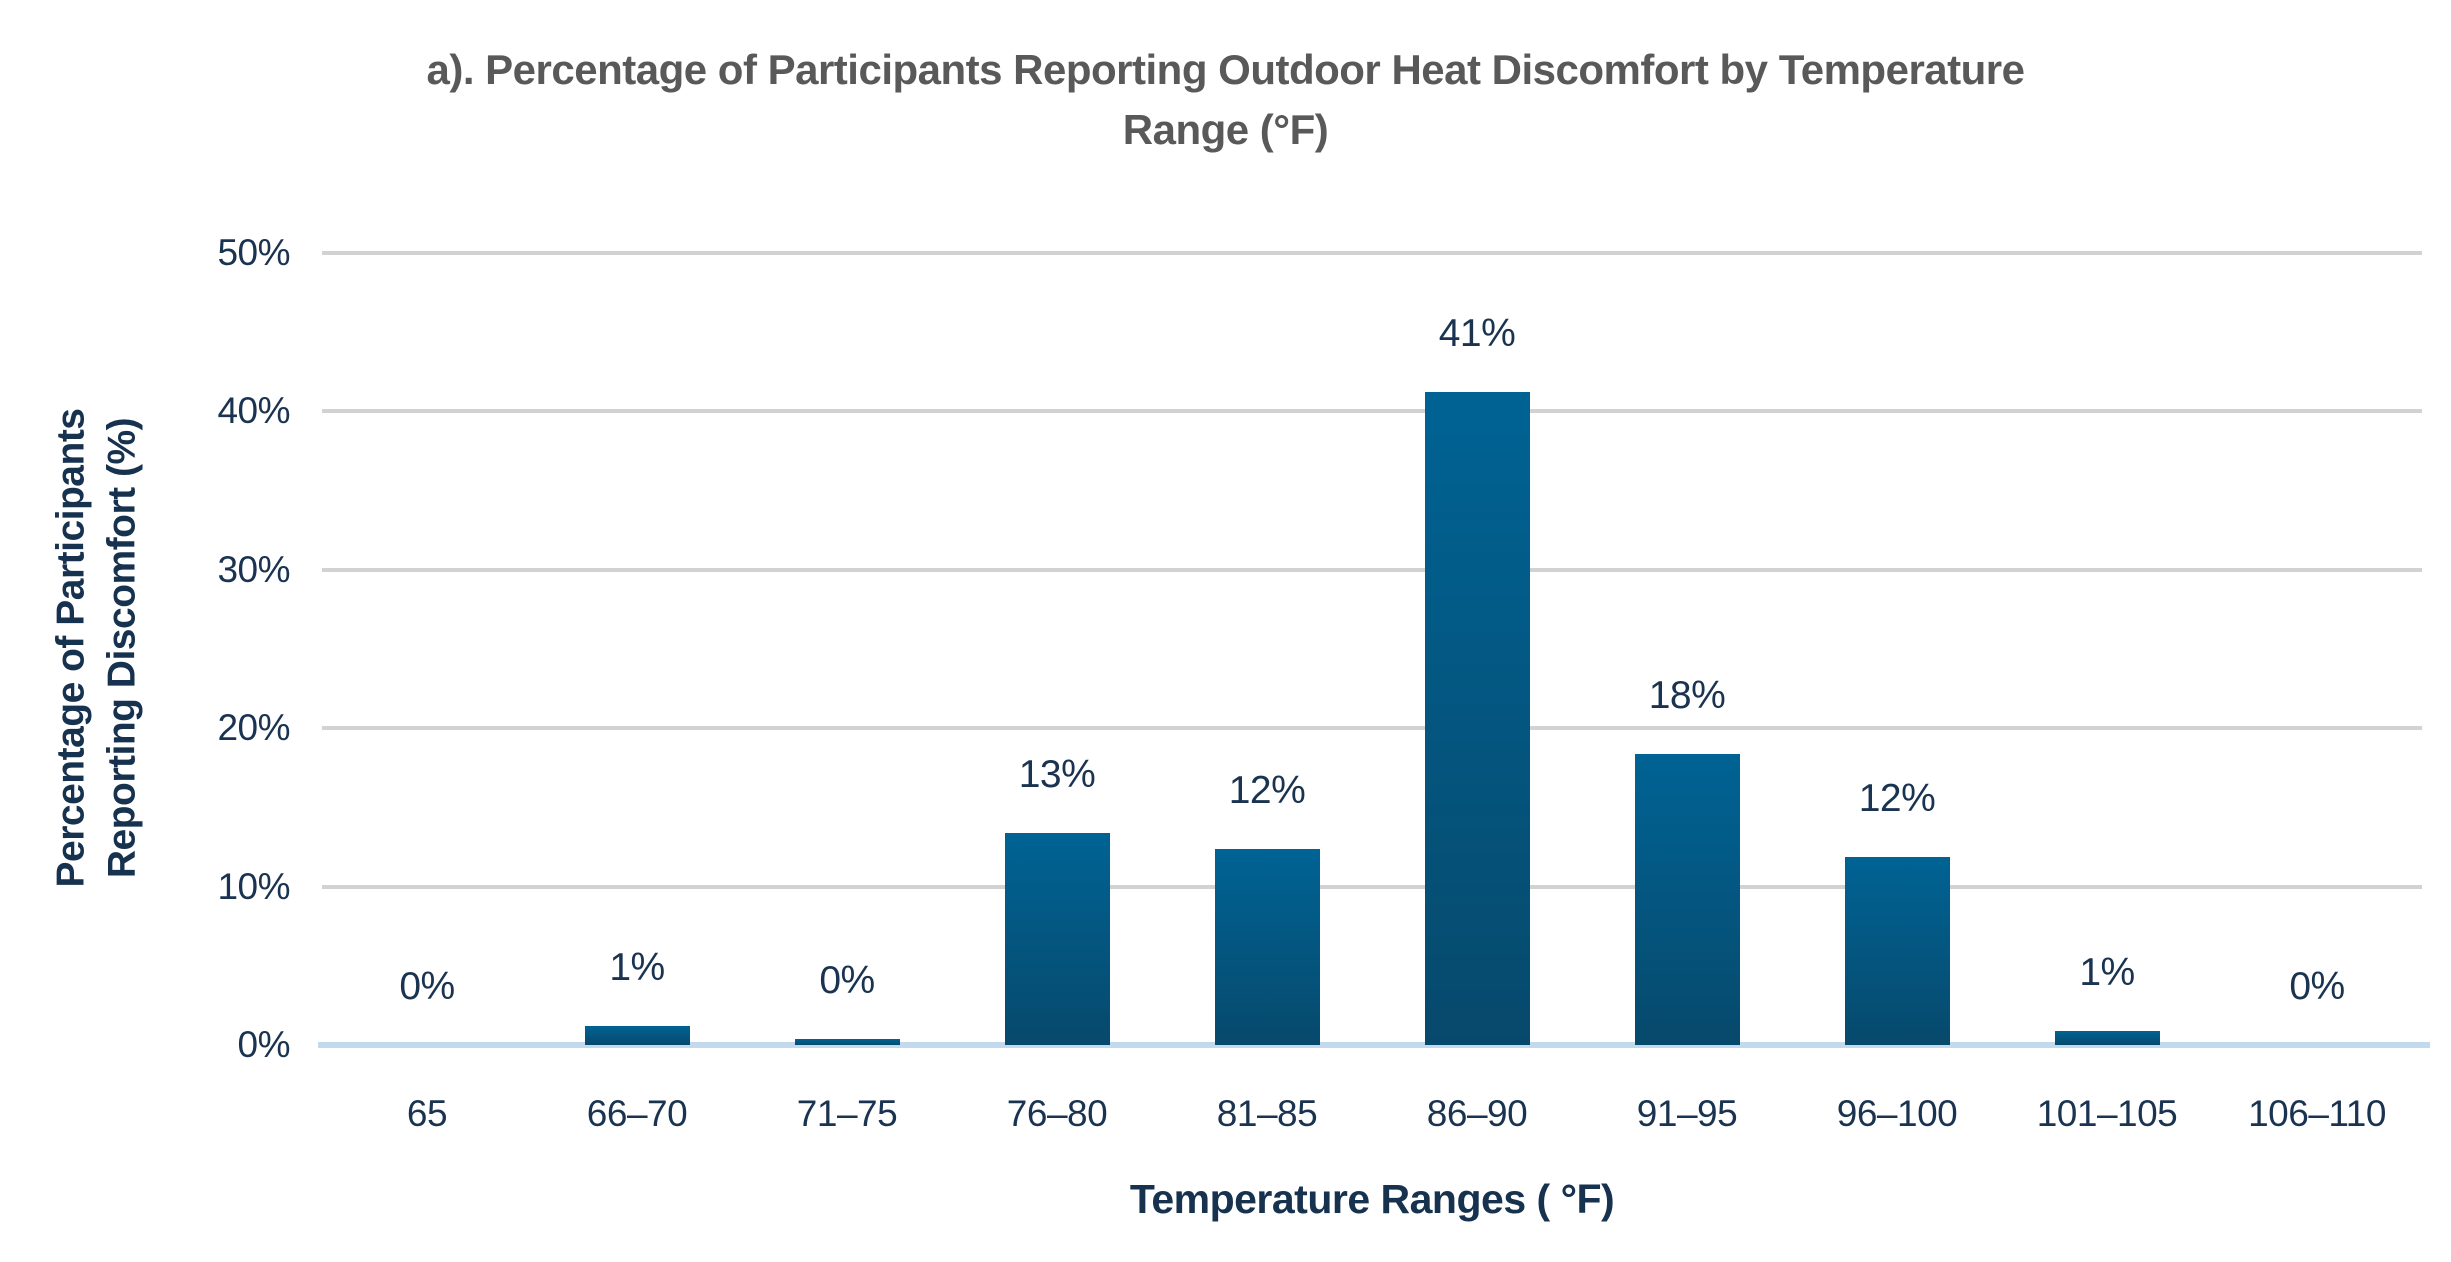 The height and width of the screenshot is (1262, 2451). I want to click on x-tick-label: 86–90, so click(1477, 1113).